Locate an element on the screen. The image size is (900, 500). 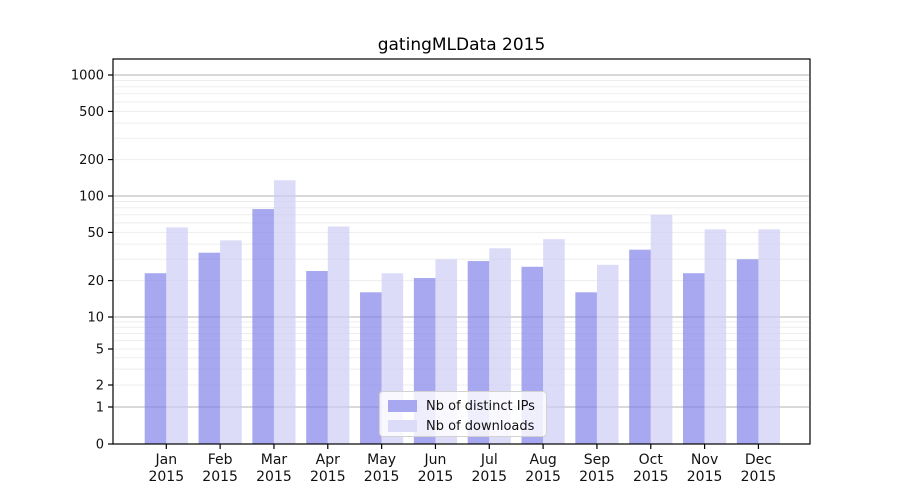
y-tick-label: 5 is located at coordinates (100, 350).